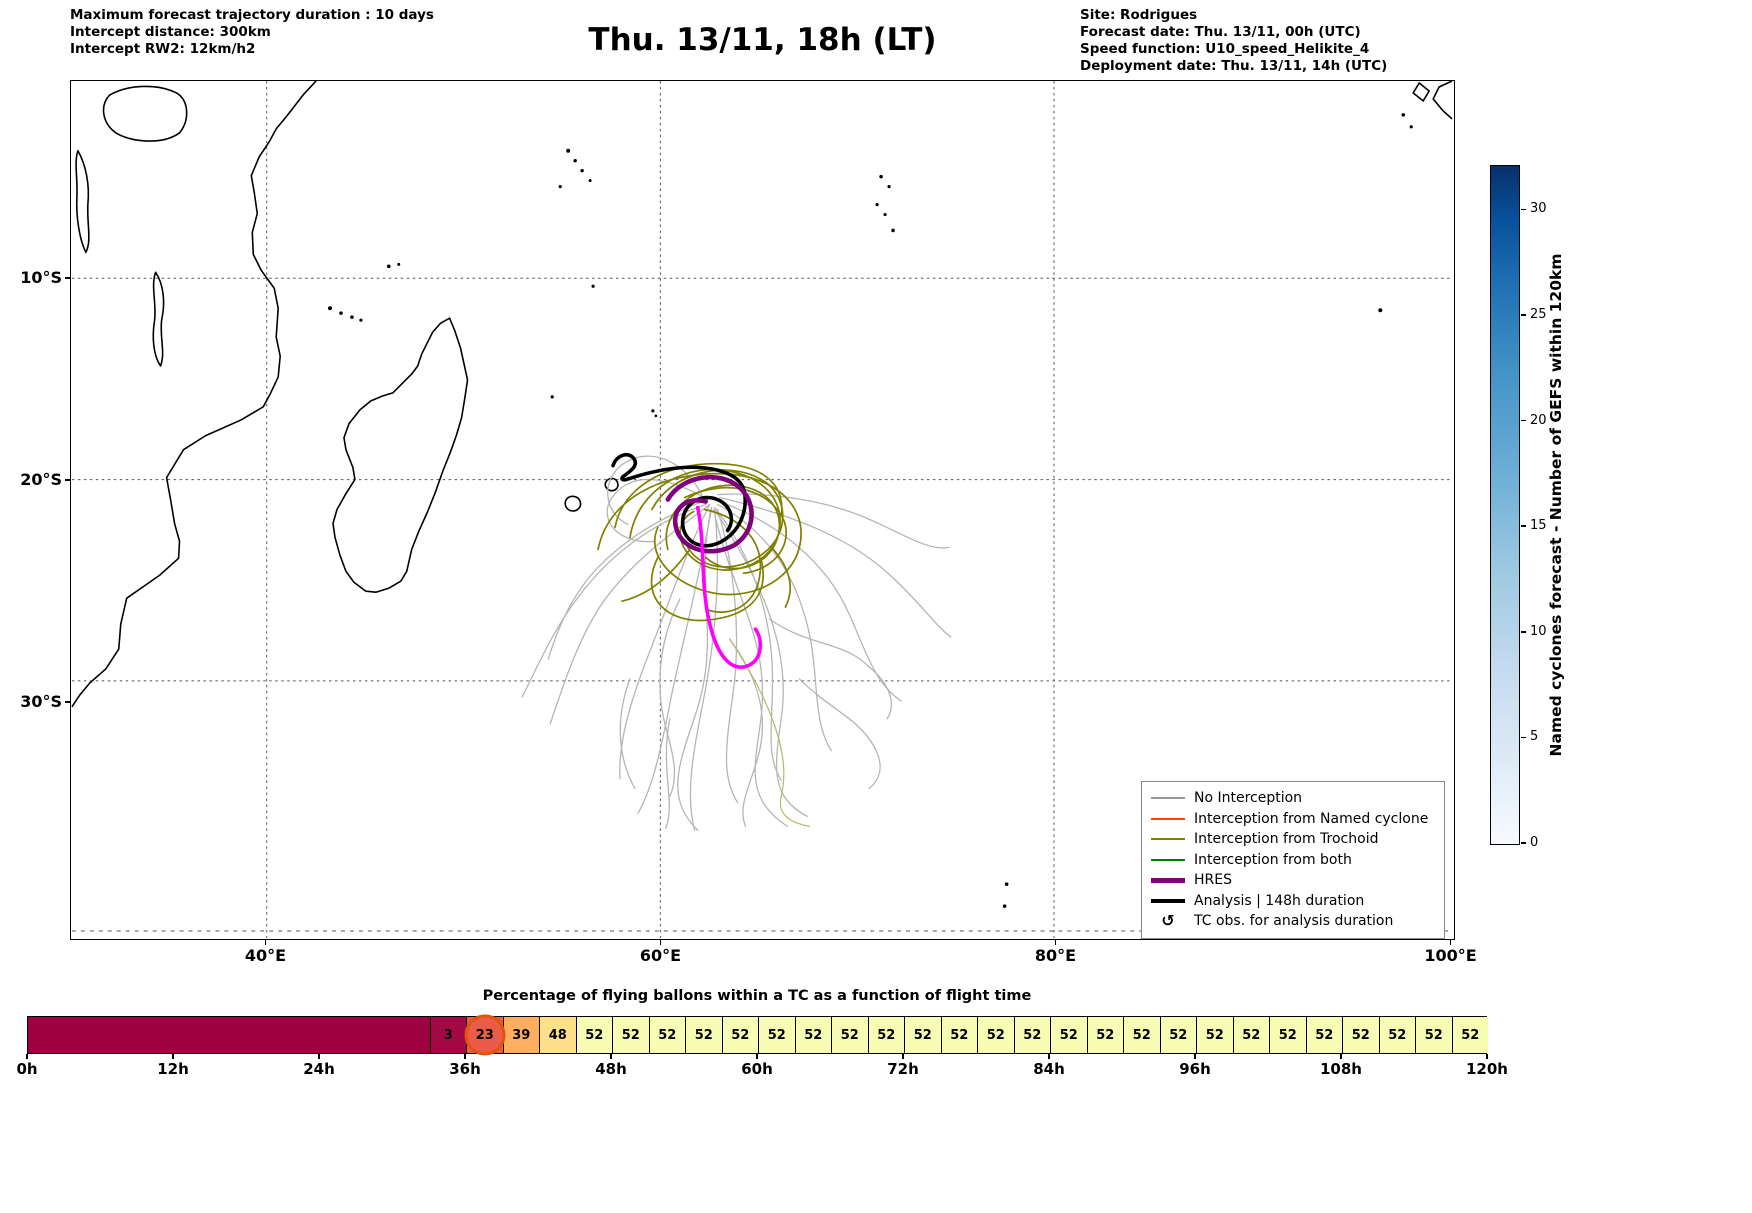 The width and height of the screenshot is (1752, 1213). I want to click on trajectories-trochoid-interception, so click(703, 644).